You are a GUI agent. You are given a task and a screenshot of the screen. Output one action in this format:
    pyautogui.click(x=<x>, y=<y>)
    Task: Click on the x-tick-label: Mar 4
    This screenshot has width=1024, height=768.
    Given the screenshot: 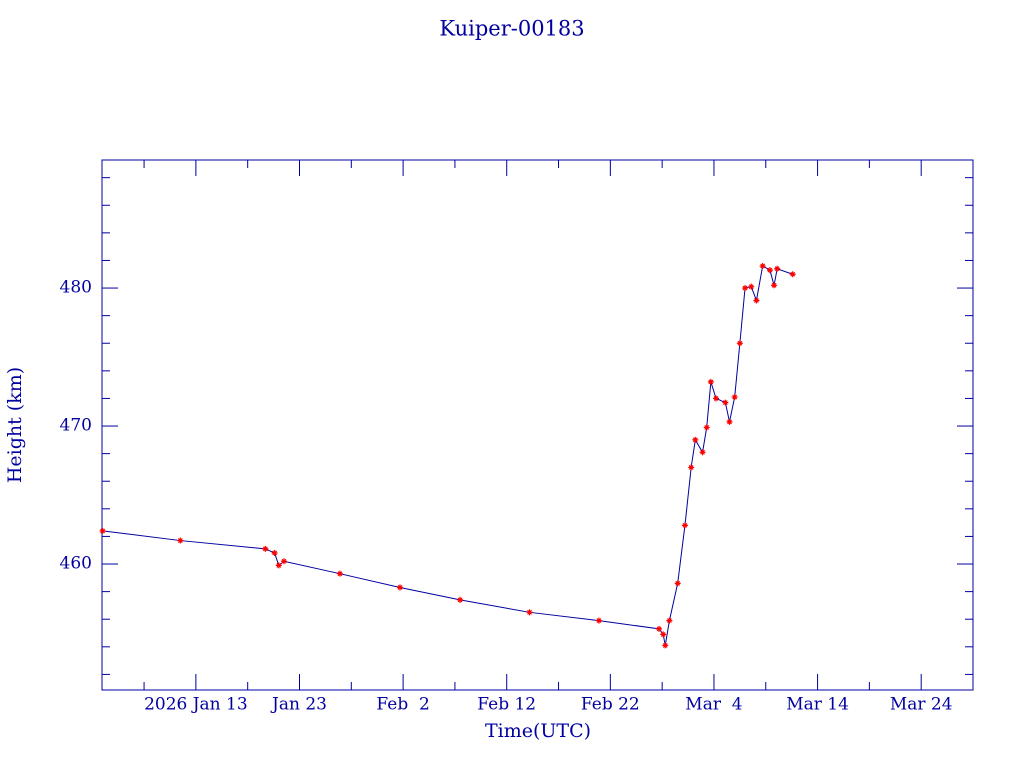 What is the action you would take?
    pyautogui.click(x=713, y=705)
    